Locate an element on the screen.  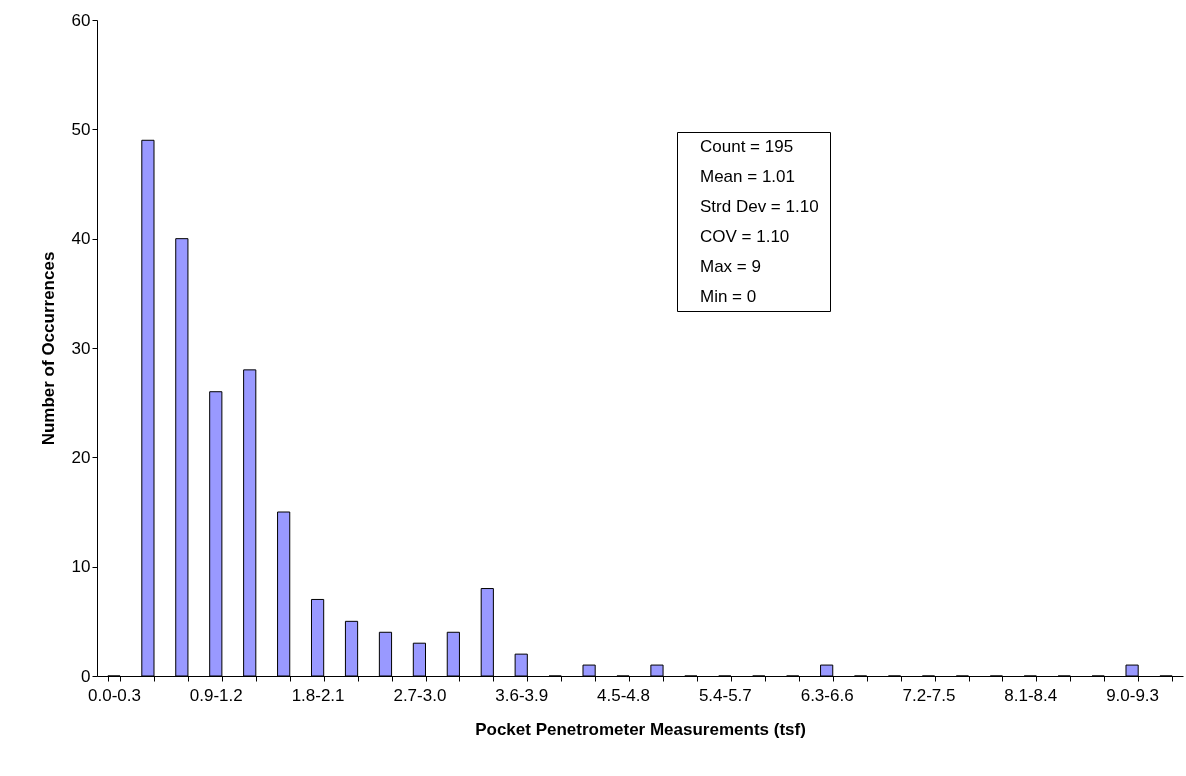
y-tick-label: 20 is located at coordinates (81, 457).